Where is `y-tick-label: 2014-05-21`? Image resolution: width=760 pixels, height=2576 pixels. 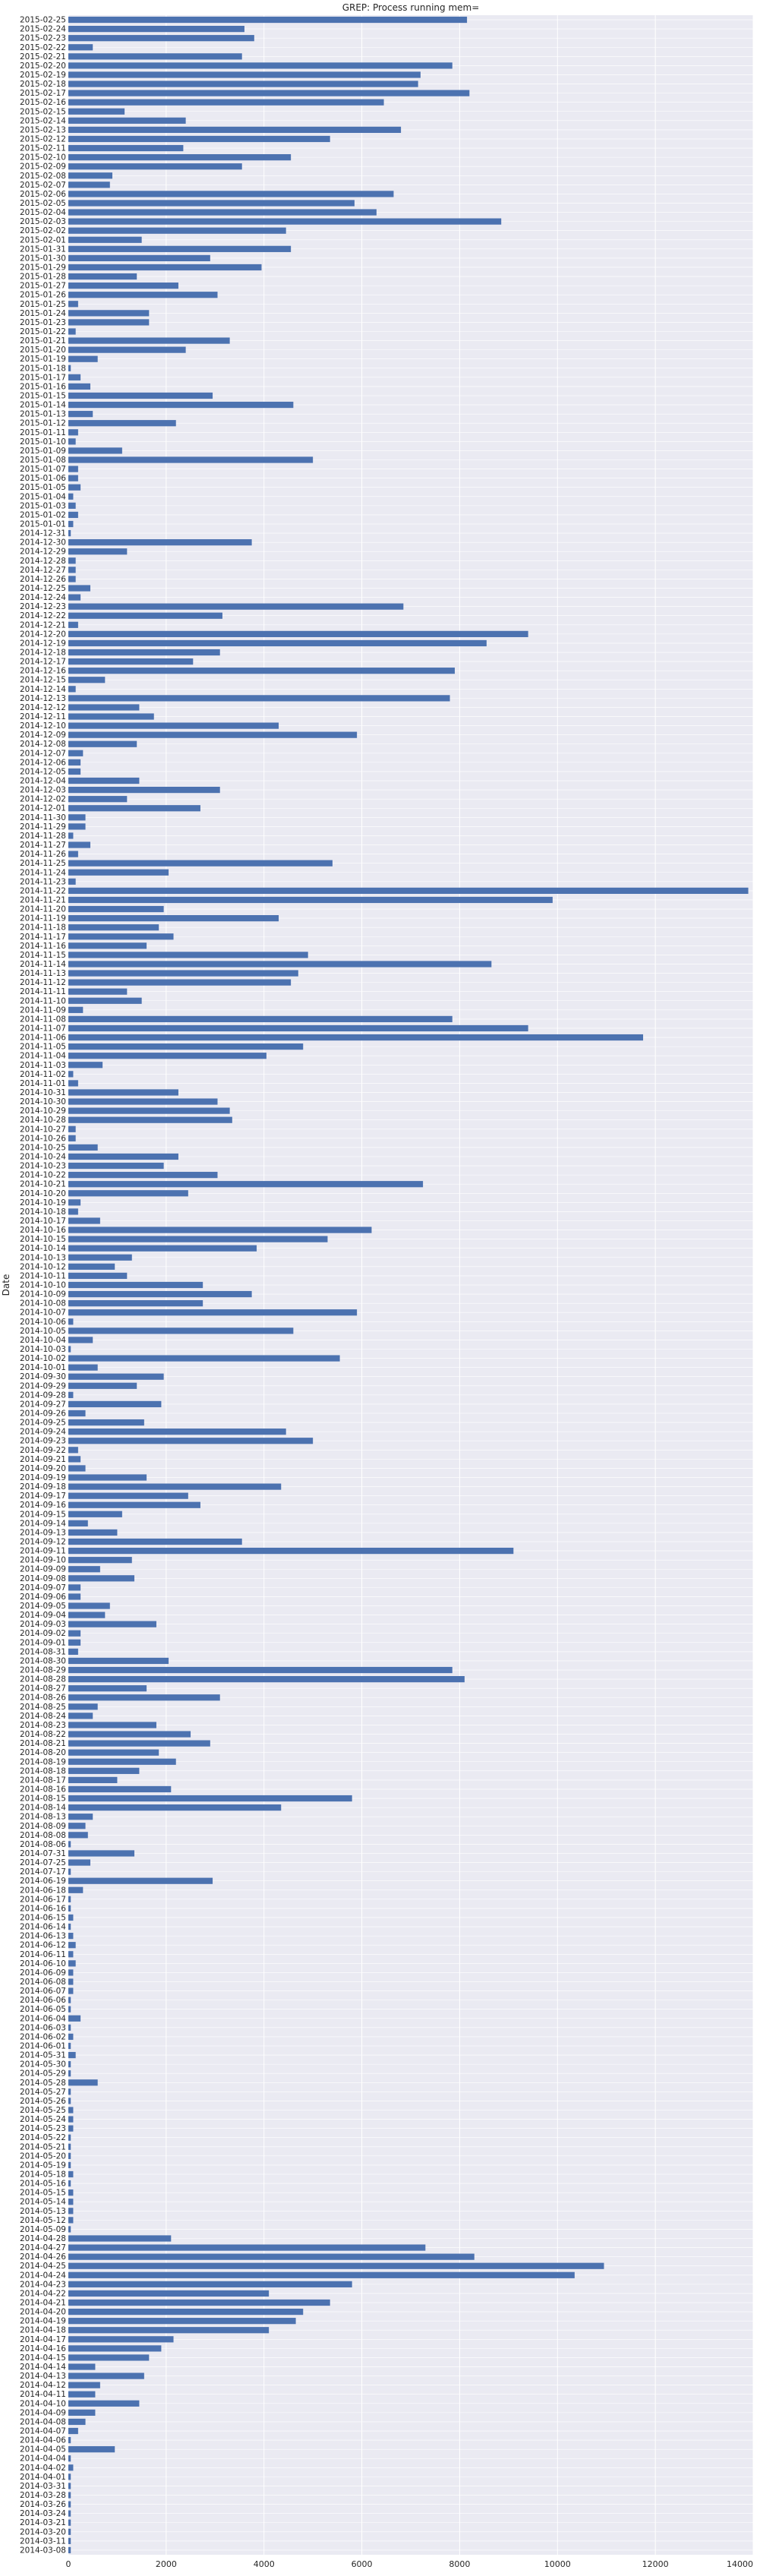 y-tick-label: 2014-05-21 is located at coordinates (43, 2146).